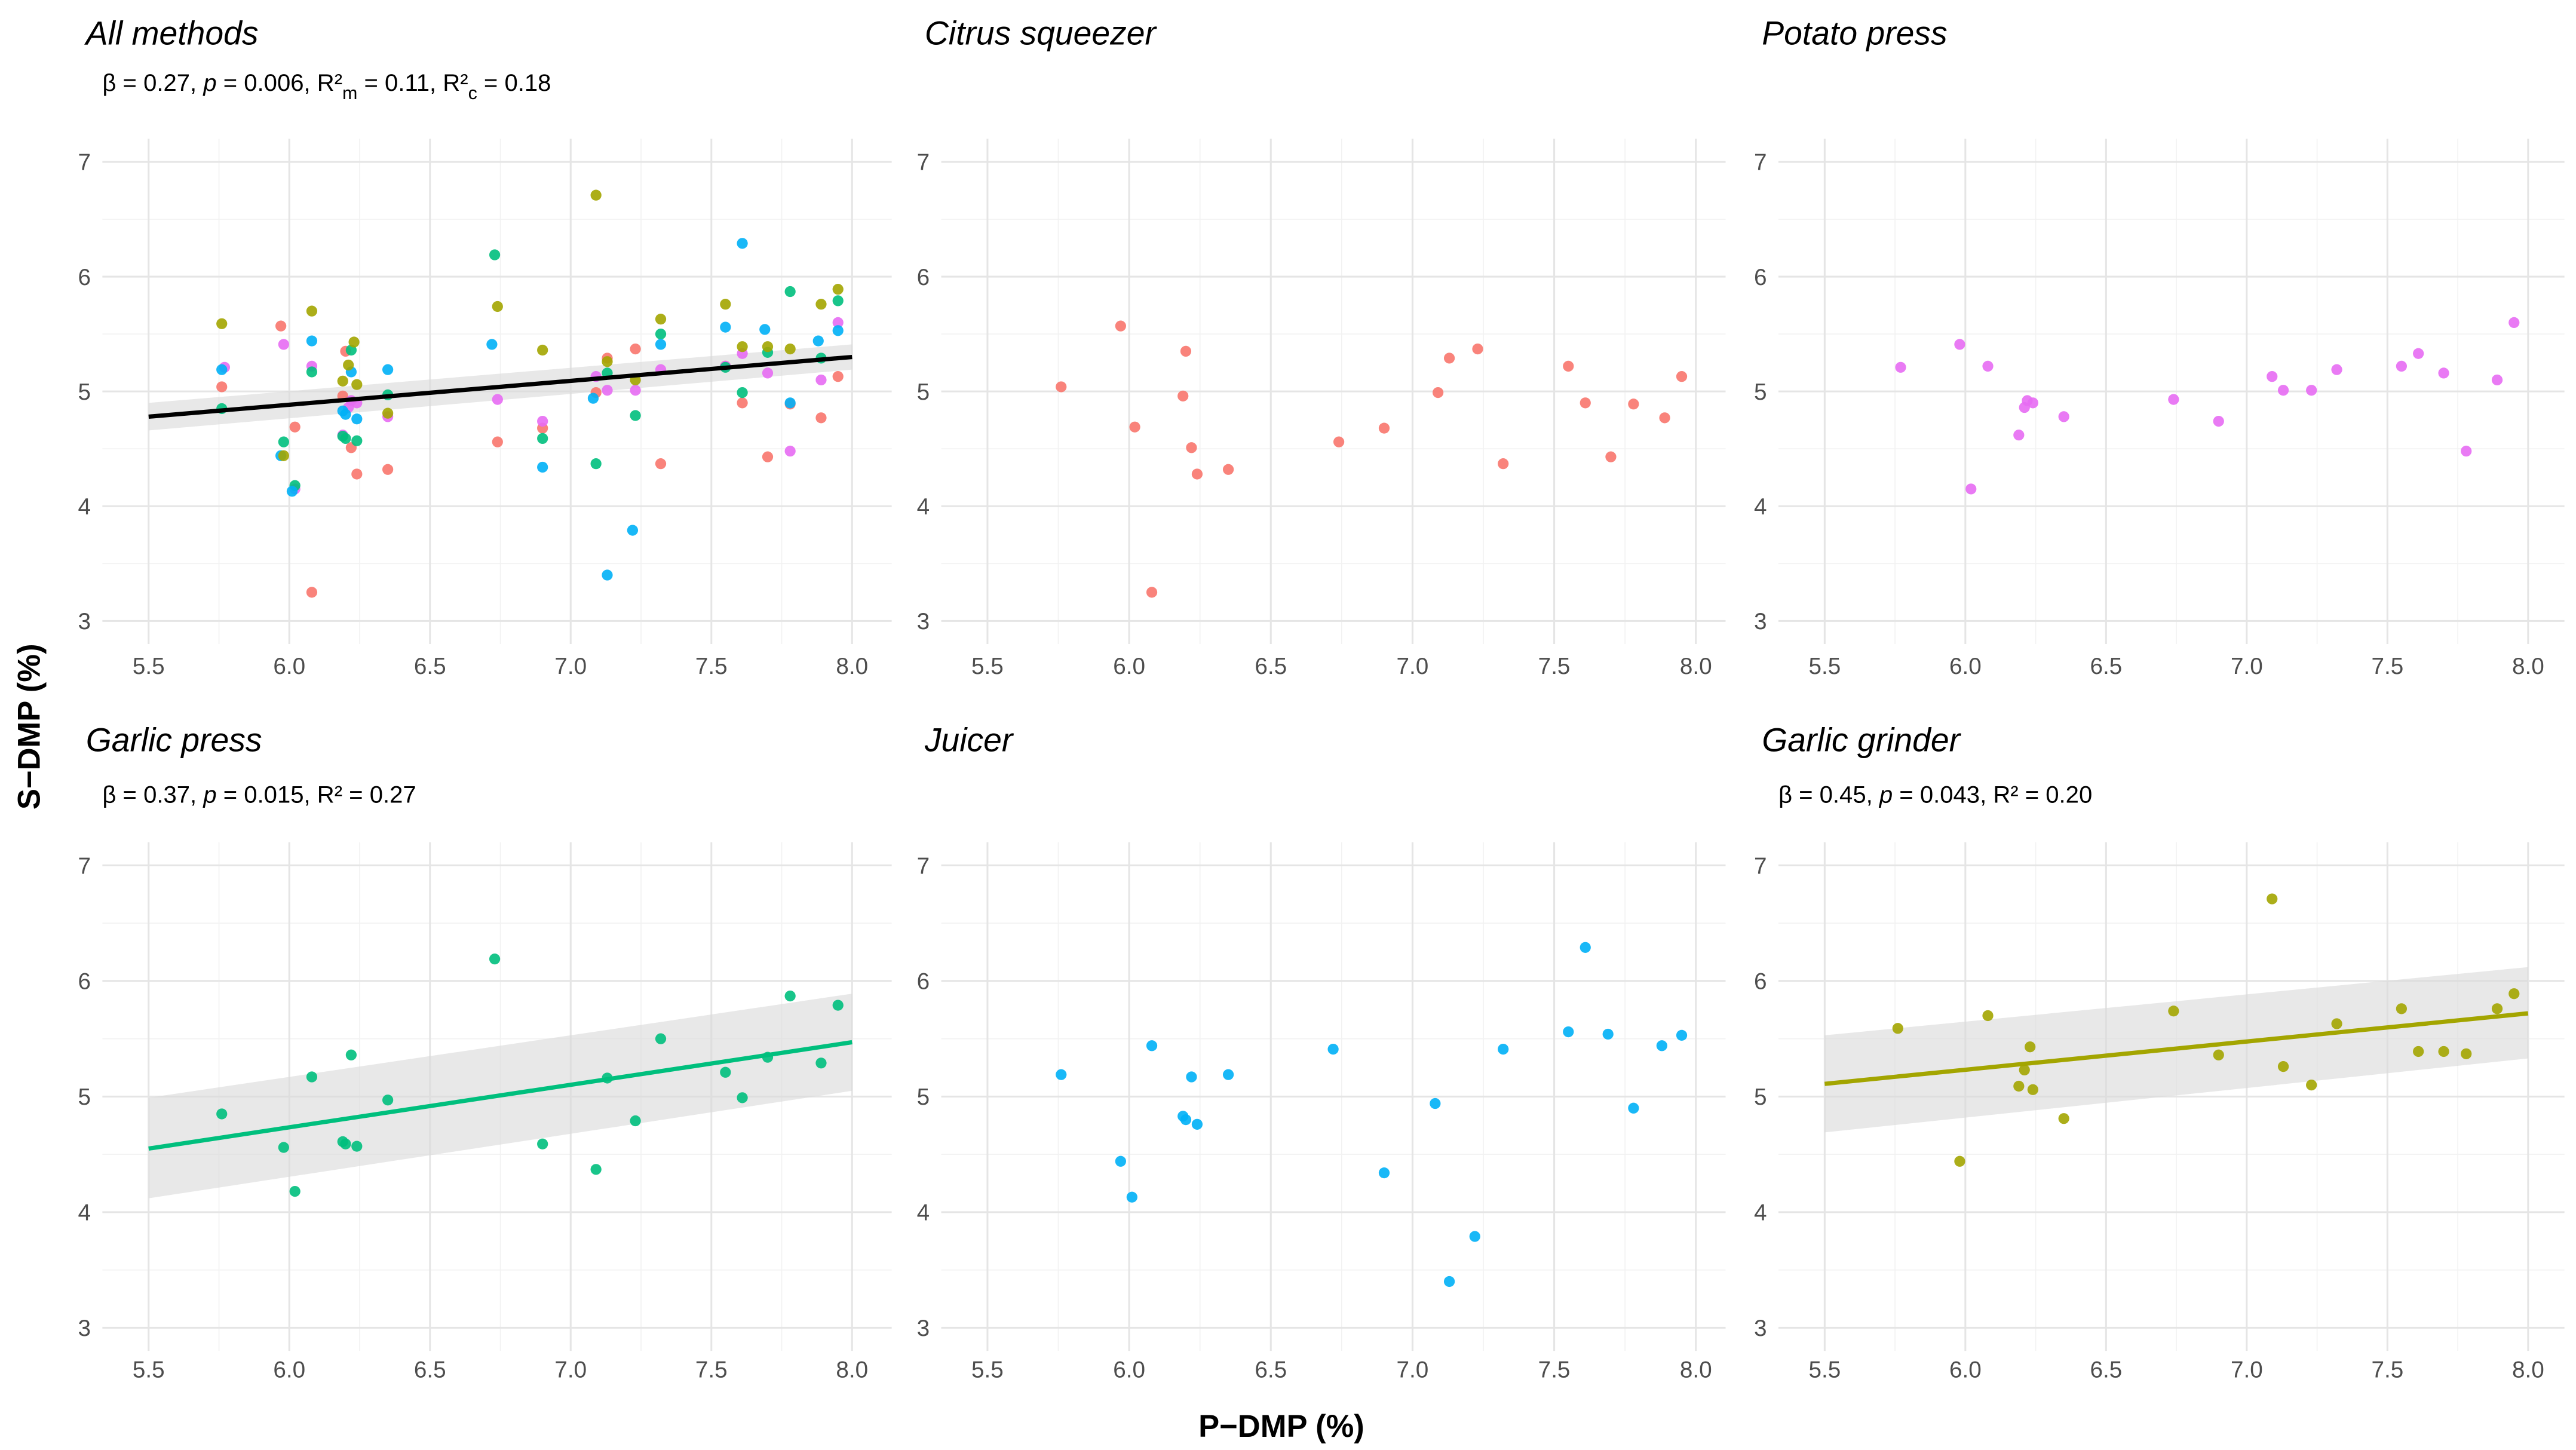  Describe the element at coordinates (159, 83) in the screenshot. I see `annotation-segment: = 0.27,` at that location.